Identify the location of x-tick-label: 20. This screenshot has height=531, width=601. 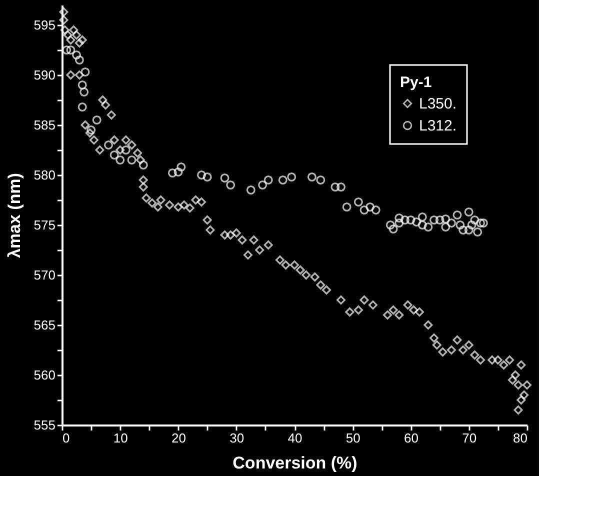
(179, 438).